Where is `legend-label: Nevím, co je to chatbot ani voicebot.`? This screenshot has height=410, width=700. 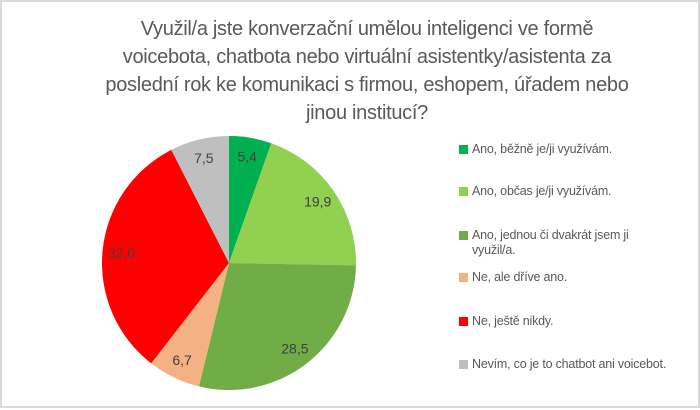
legend-label: Nevím, co je to chatbot ani voicebot. is located at coordinates (569, 364).